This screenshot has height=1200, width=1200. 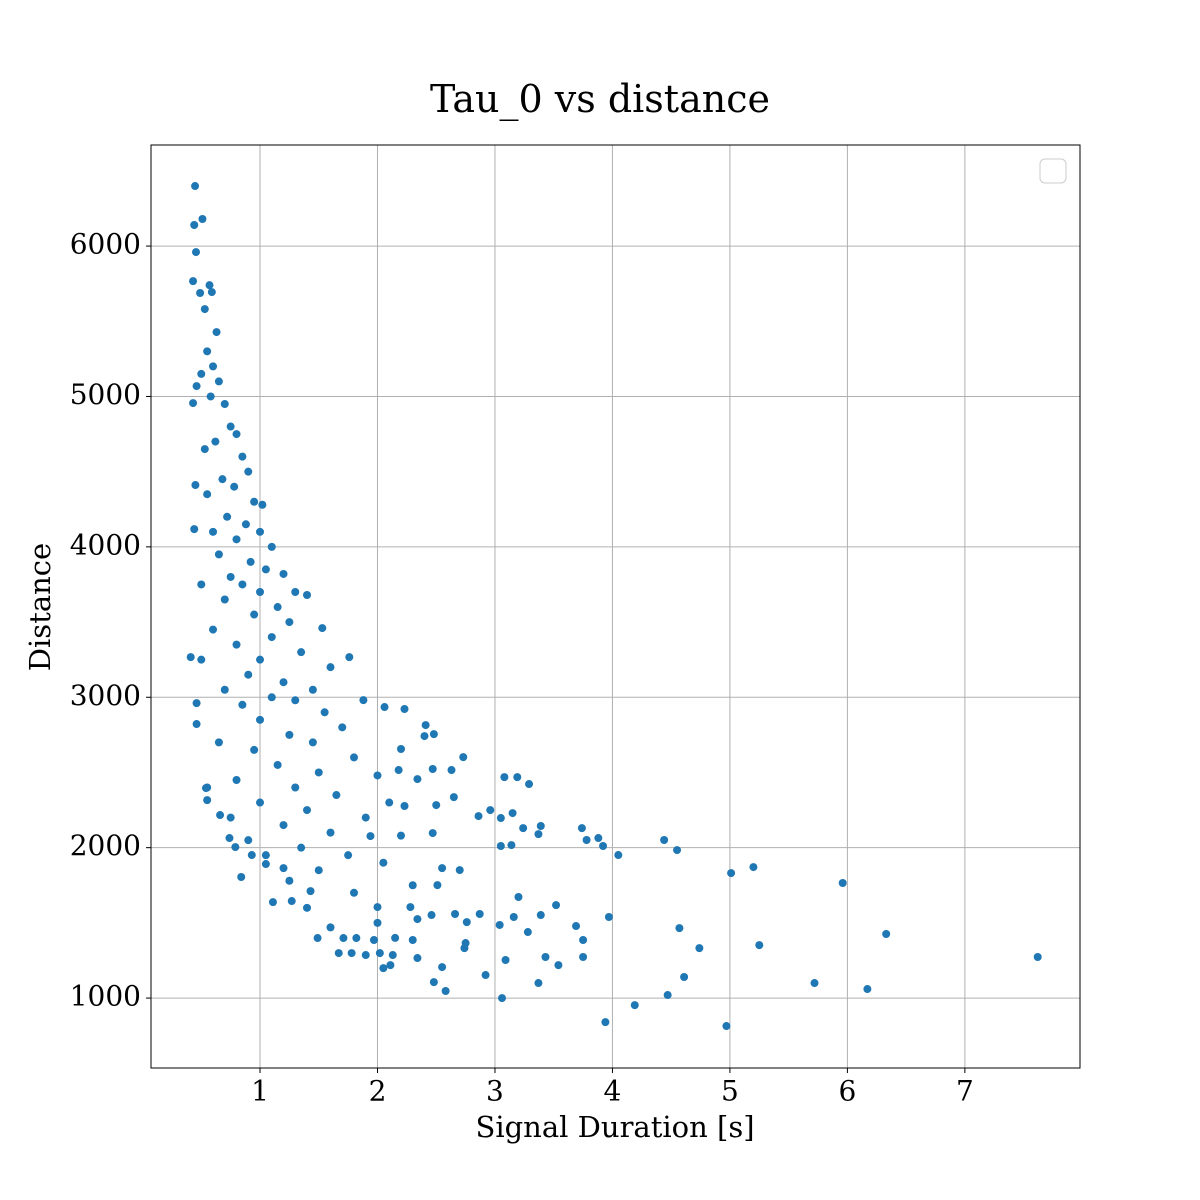 I want to click on y-tick-label: 5000, so click(x=105, y=394).